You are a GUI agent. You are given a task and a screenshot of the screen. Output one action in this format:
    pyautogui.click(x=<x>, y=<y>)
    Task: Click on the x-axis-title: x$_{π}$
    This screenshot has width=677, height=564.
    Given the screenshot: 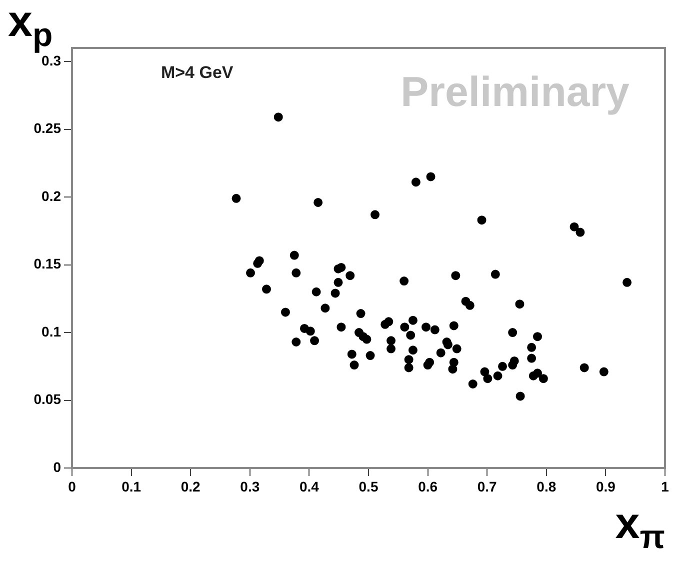 What is the action you would take?
    pyautogui.click(x=640, y=528)
    